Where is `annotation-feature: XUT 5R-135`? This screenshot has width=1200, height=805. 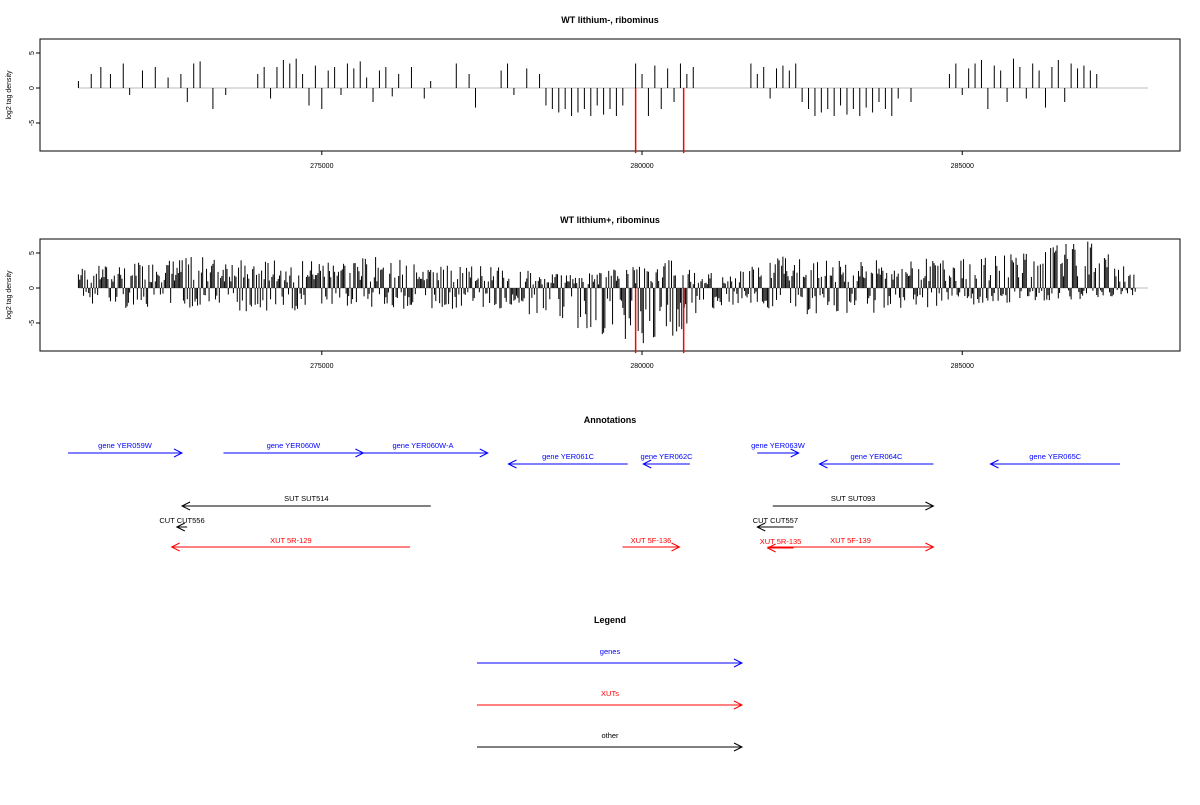
annotation-feature: XUT 5R-135 is located at coordinates (781, 545).